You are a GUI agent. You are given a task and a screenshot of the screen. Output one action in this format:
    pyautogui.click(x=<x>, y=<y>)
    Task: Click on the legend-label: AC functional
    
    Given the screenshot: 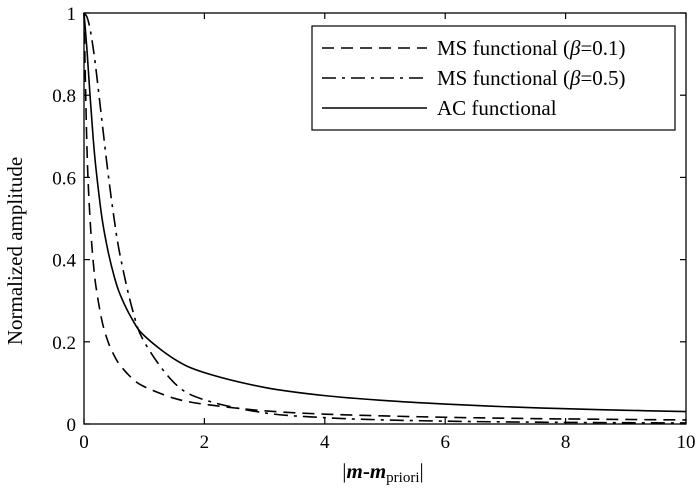 What is the action you would take?
    pyautogui.click(x=497, y=108)
    